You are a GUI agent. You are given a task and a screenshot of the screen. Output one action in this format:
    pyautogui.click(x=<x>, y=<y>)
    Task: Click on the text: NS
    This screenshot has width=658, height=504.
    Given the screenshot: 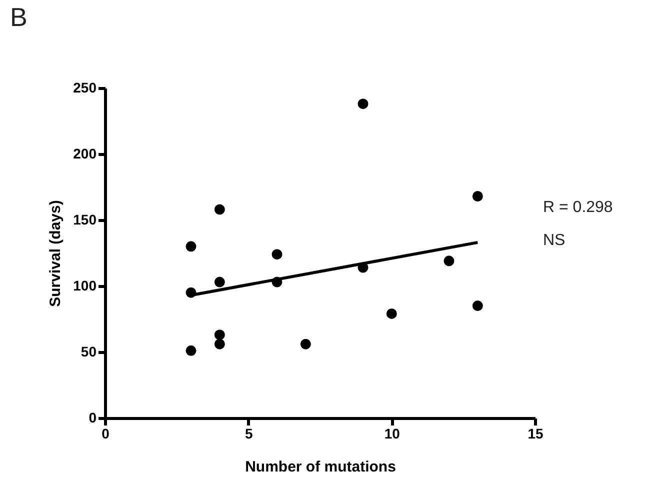 What is the action you would take?
    pyautogui.click(x=554, y=240)
    